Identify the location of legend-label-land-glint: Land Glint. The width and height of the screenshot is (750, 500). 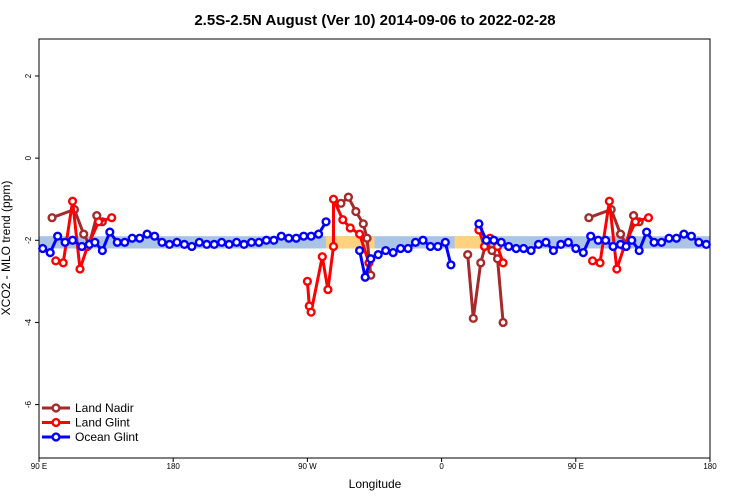
(102, 423).